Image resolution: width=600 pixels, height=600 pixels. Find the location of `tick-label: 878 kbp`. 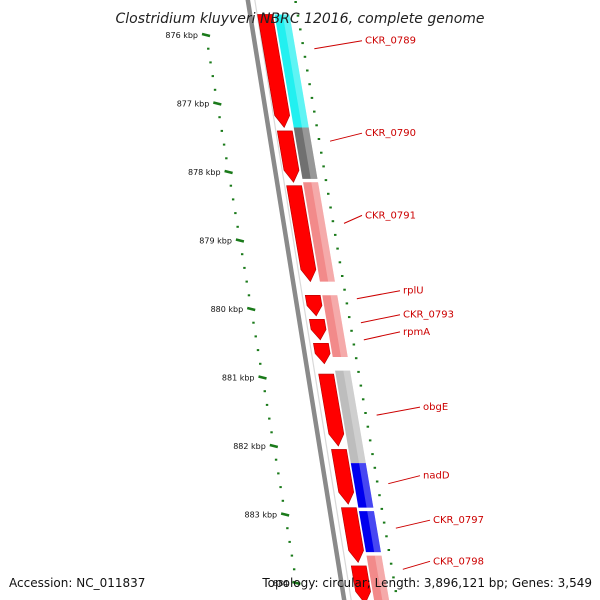

tick-label: 878 kbp is located at coordinates (204, 172).